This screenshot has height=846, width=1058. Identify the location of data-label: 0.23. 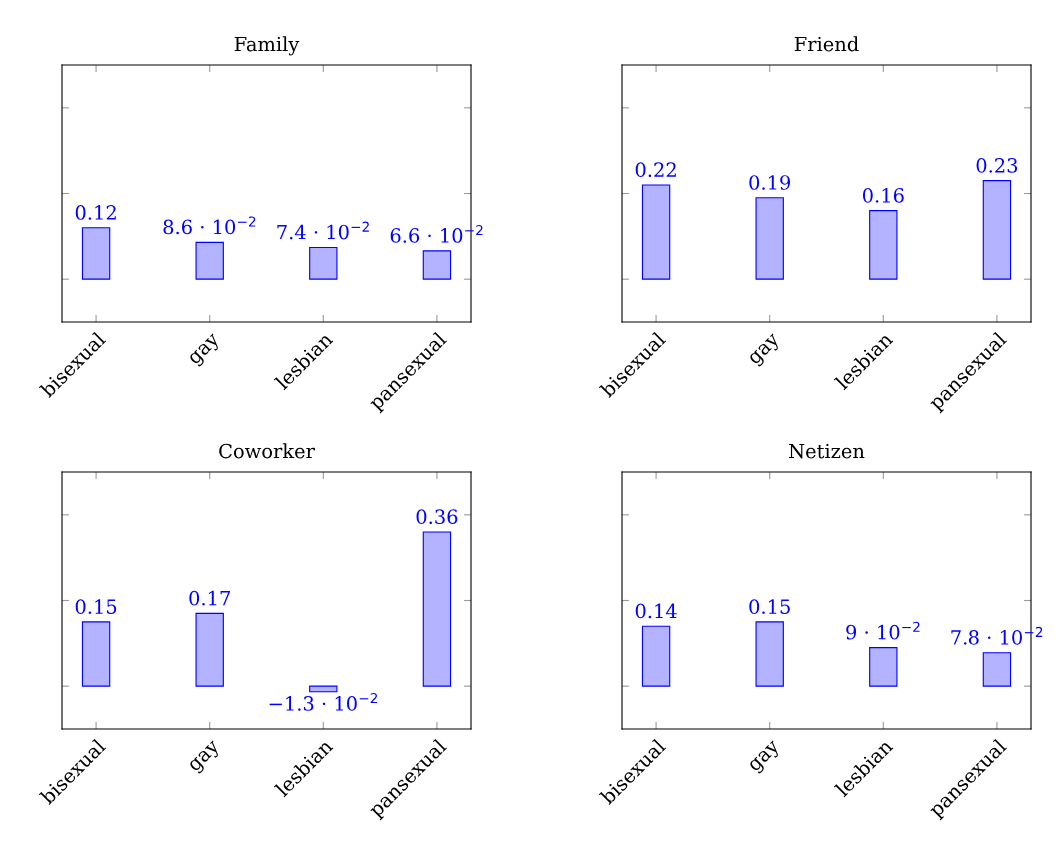
(997, 165).